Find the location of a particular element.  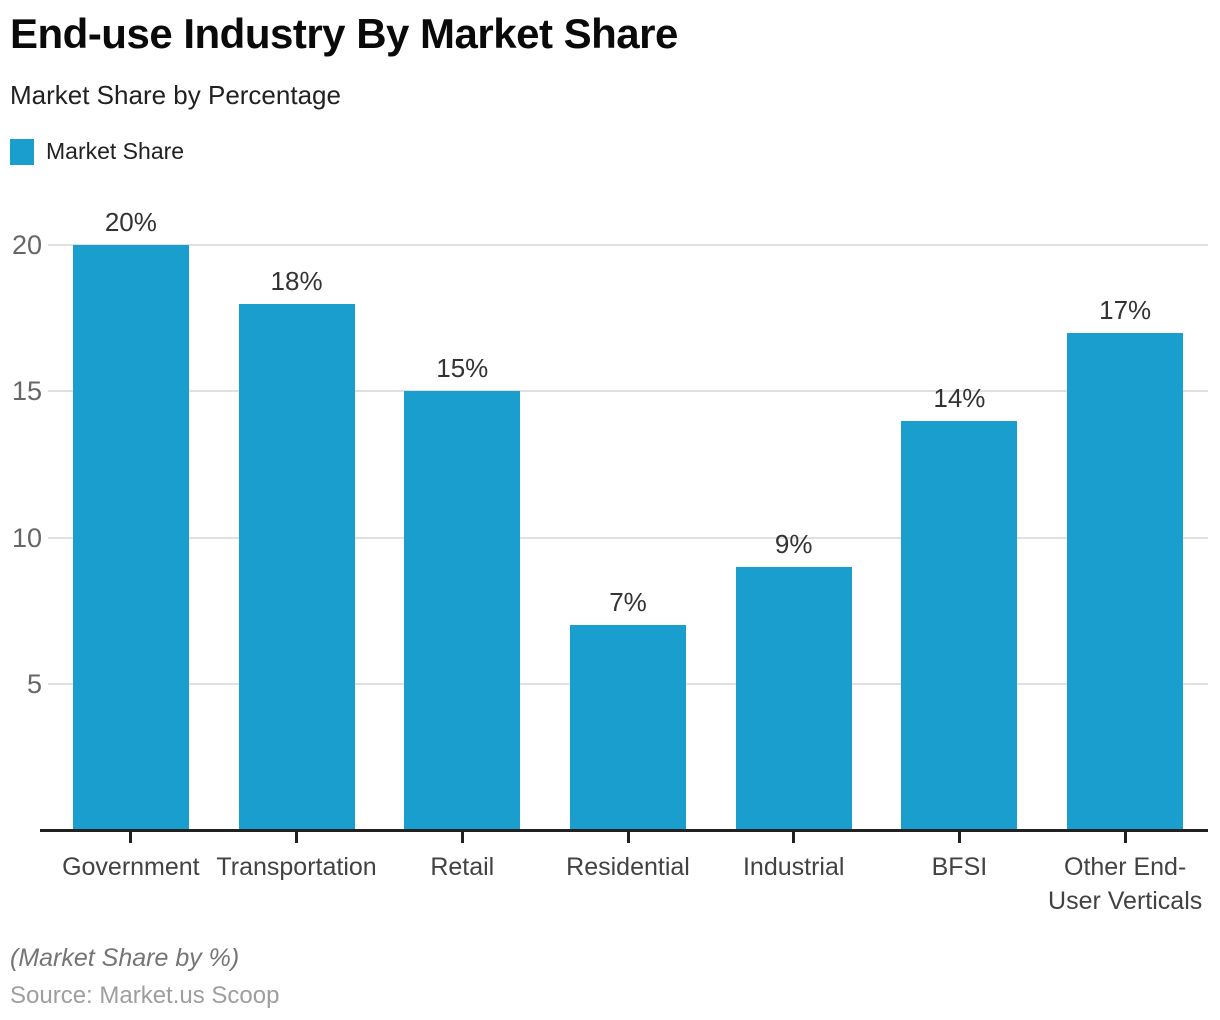

chart-subtitle: Market Share by Percentage is located at coordinates (175, 95).